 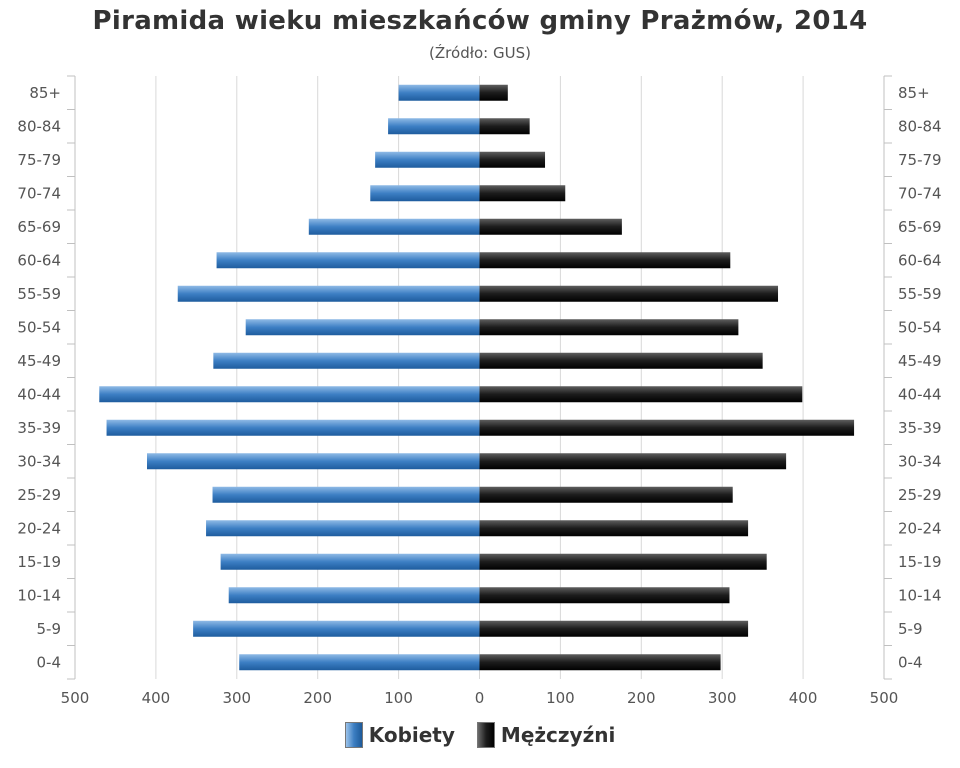 What do you see at coordinates (39, 361) in the screenshot?
I see `y-tick-label-left: 45-49` at bounding box center [39, 361].